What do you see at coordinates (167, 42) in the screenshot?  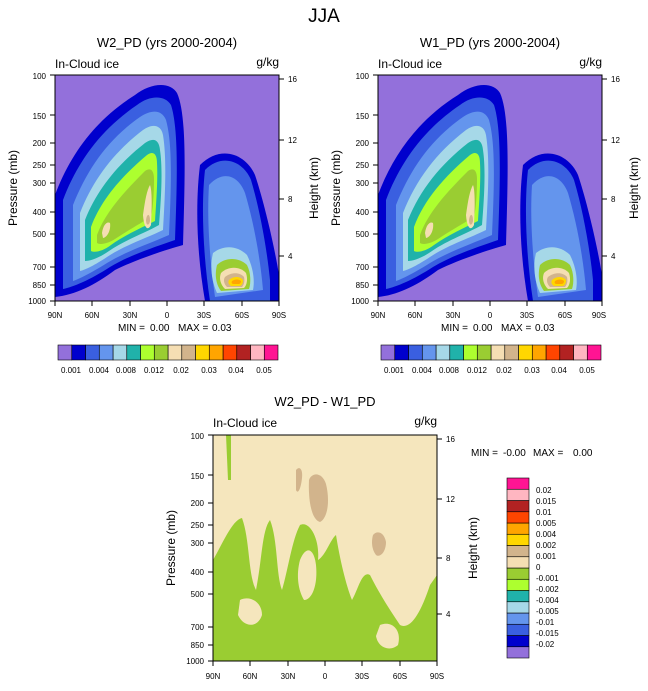 I see `panel-title: W2_PD (yrs 2000-2004)` at bounding box center [167, 42].